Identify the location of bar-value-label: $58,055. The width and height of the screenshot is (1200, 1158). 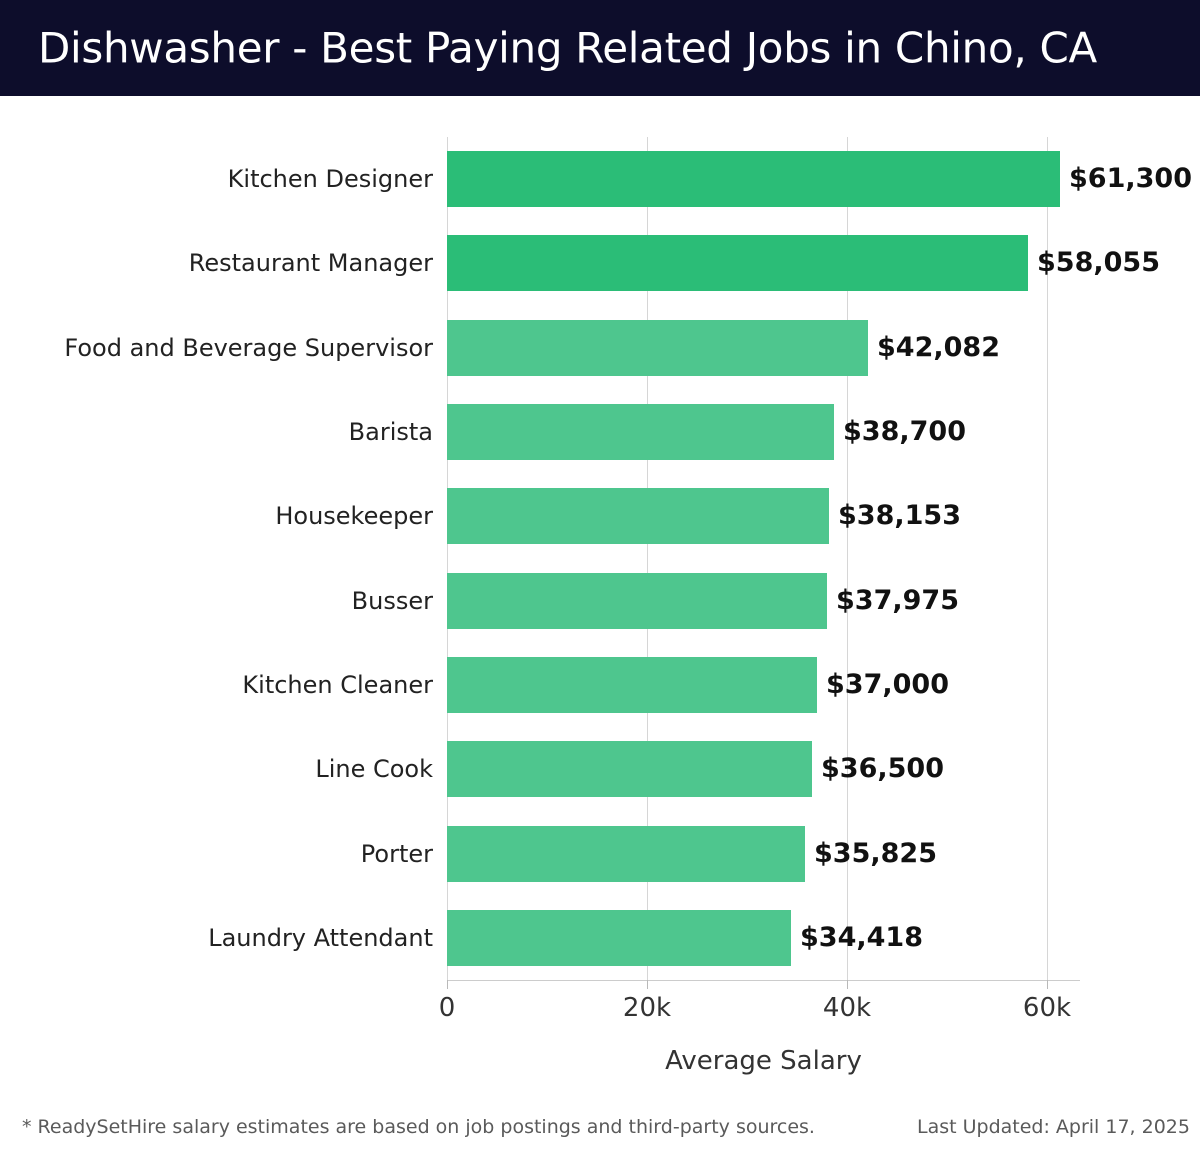
(1098, 262).